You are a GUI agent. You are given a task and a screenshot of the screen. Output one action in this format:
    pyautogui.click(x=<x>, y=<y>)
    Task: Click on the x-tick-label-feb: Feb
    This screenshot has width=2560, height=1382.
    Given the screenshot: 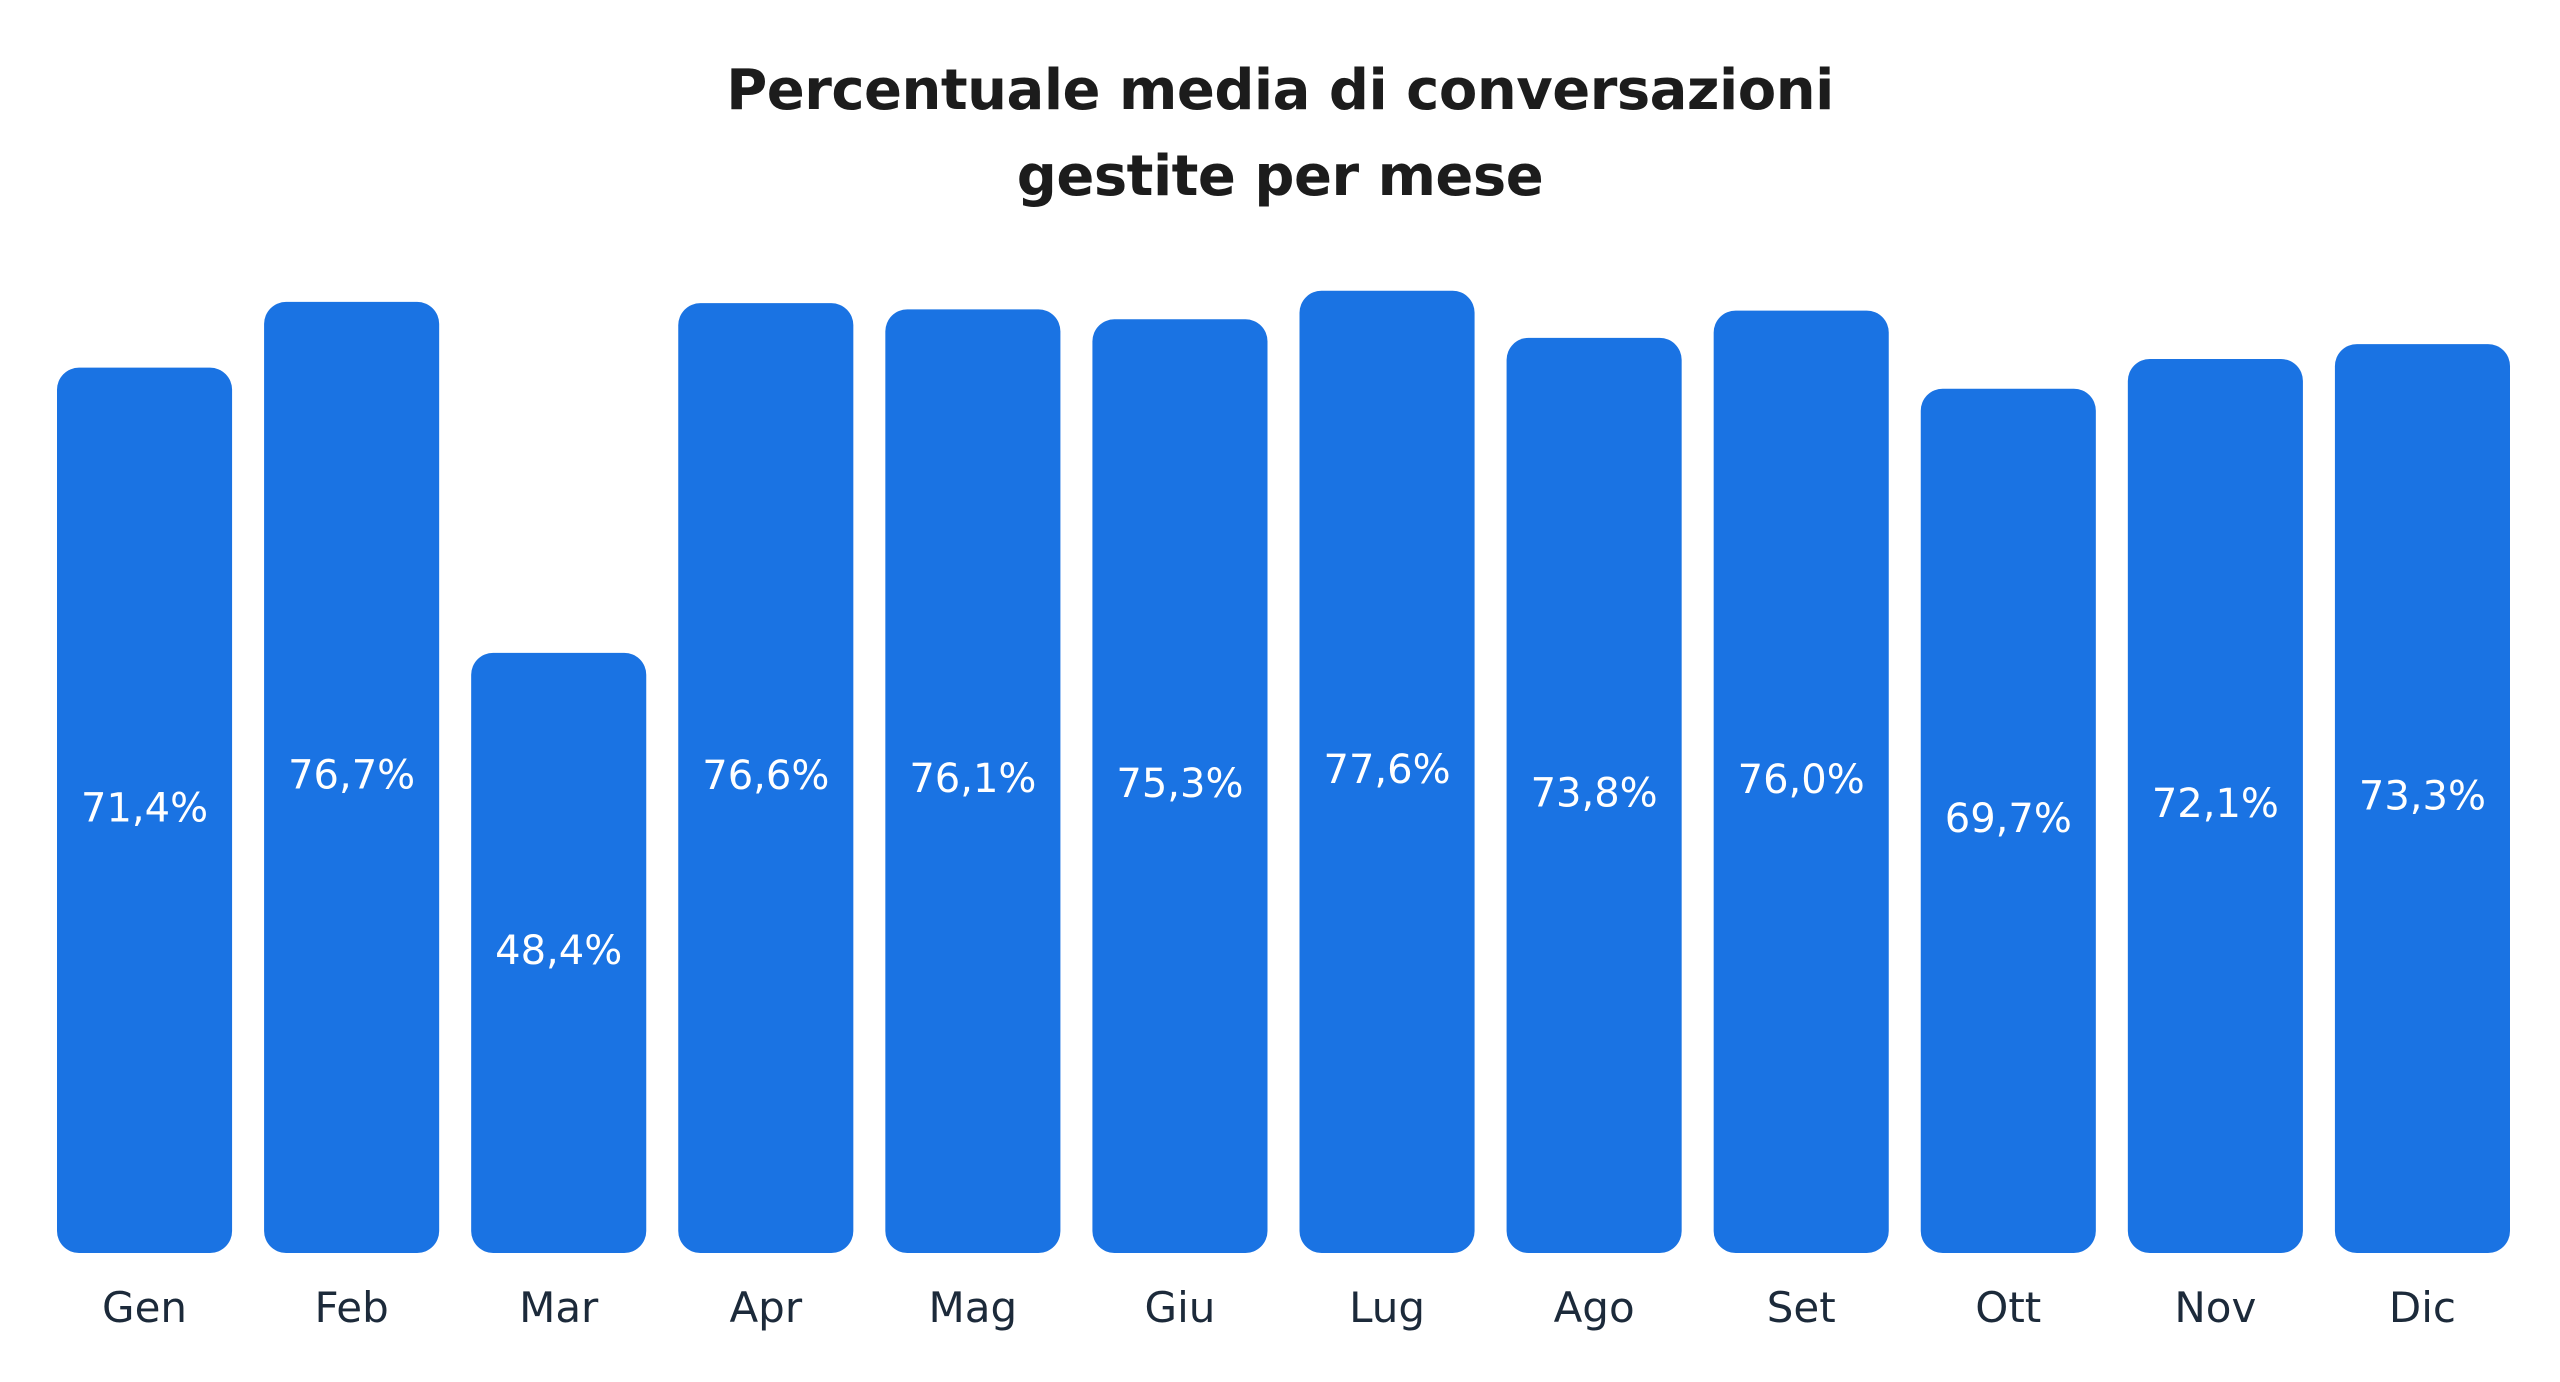 What is the action you would take?
    pyautogui.click(x=351, y=1307)
    